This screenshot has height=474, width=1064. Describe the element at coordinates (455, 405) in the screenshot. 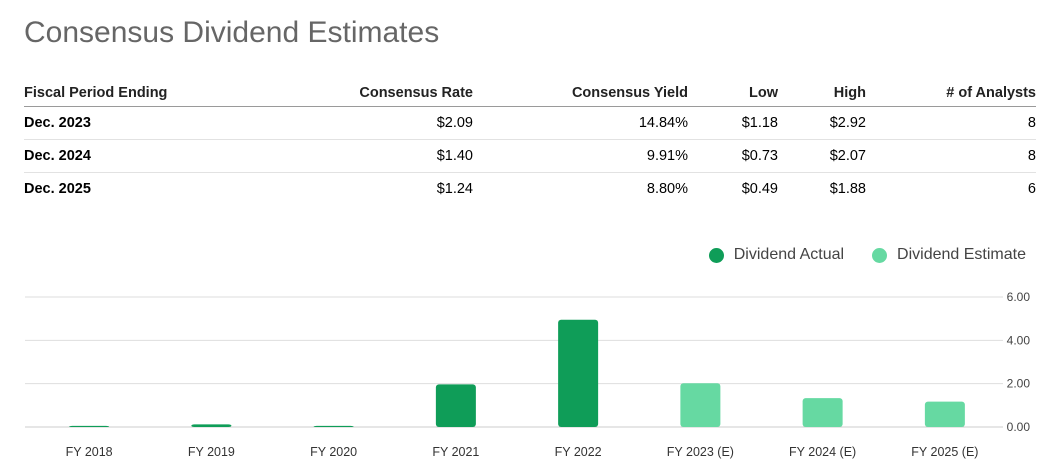

I see `bar-fy-2021` at that location.